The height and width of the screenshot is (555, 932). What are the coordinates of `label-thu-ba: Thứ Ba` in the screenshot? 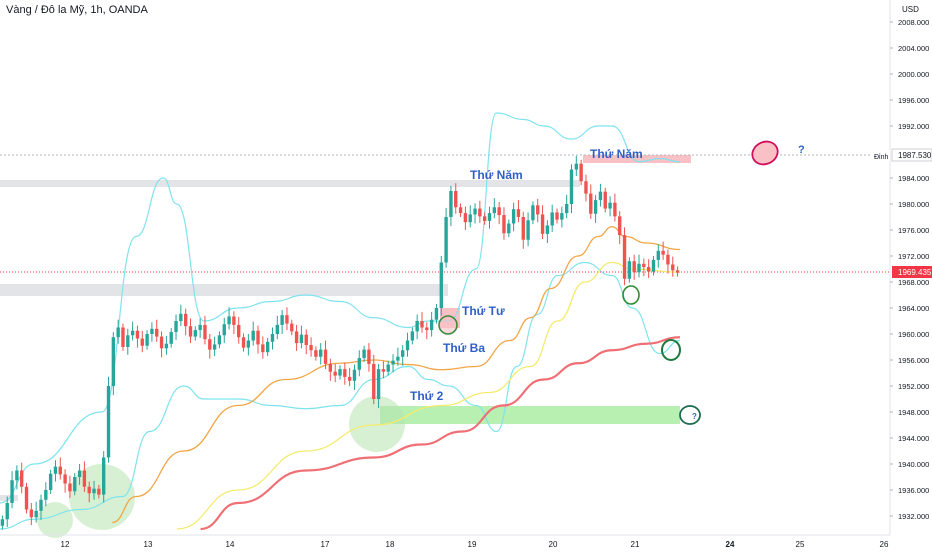 It's located at (464, 348).